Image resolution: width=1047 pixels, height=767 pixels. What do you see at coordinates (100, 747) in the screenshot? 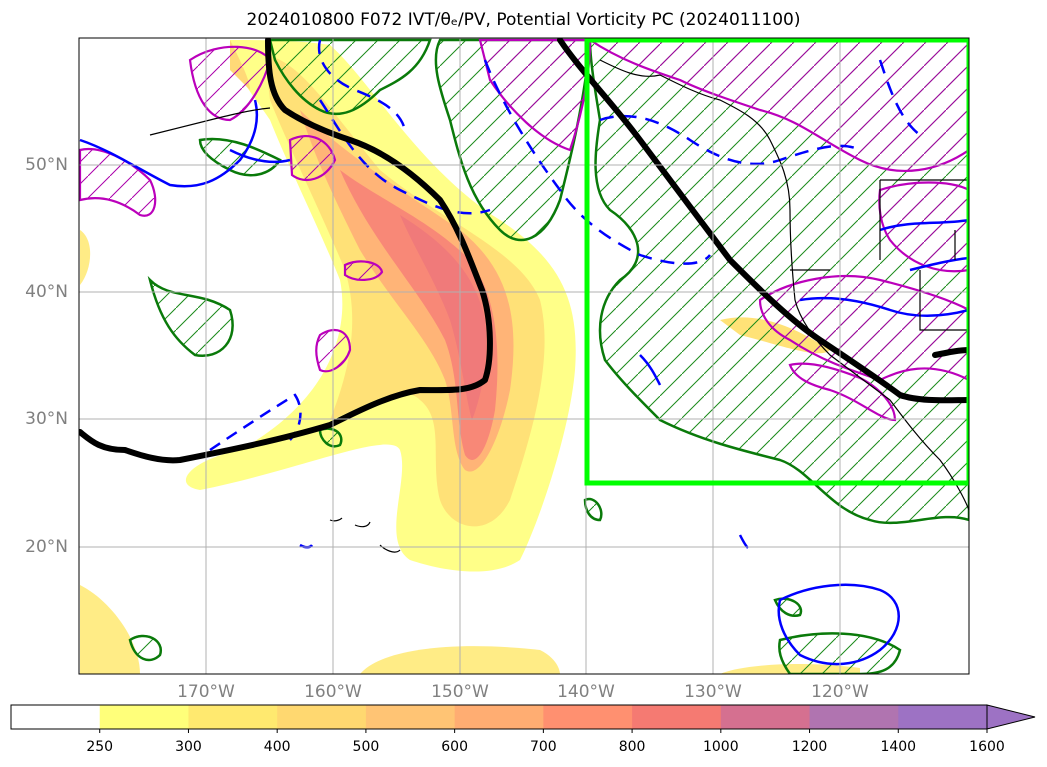
I see `colorbar-tick-label: 250` at bounding box center [100, 747].